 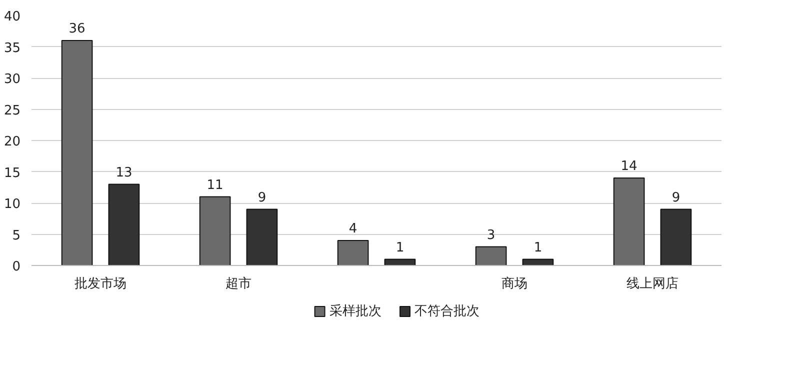 What do you see at coordinates (124, 172) in the screenshot?
I see `data-label: 13` at bounding box center [124, 172].